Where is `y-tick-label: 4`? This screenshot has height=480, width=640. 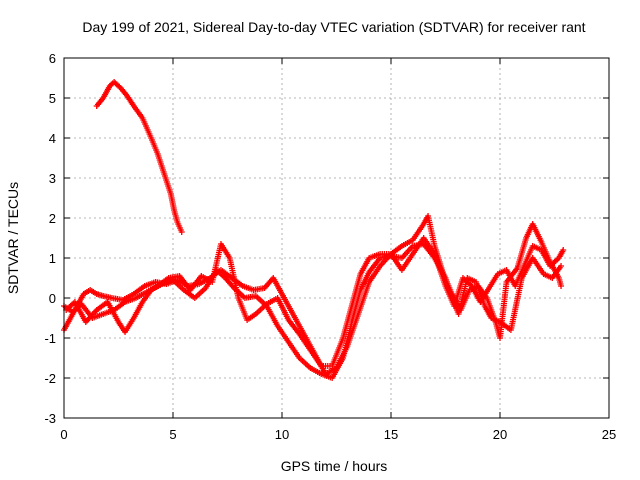 y-tick-label: 4 is located at coordinates (52, 138).